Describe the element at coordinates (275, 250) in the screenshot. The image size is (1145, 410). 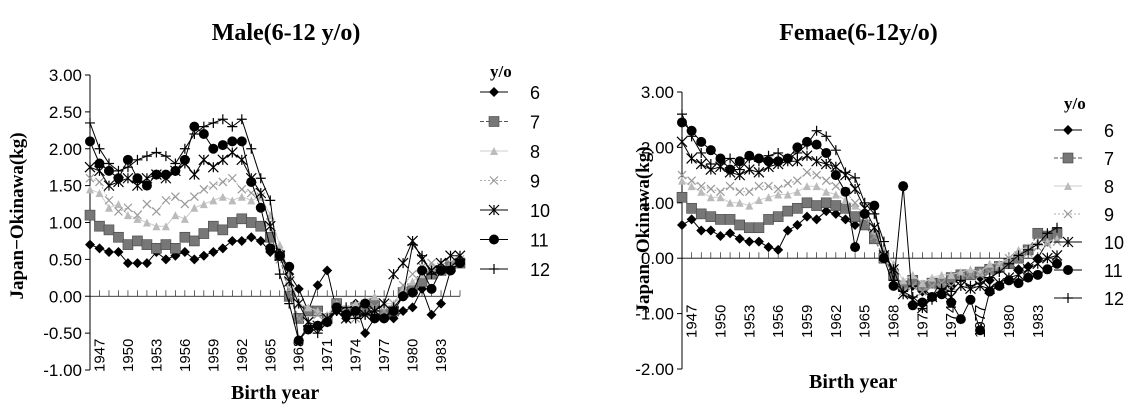
I see `series-line` at that location.